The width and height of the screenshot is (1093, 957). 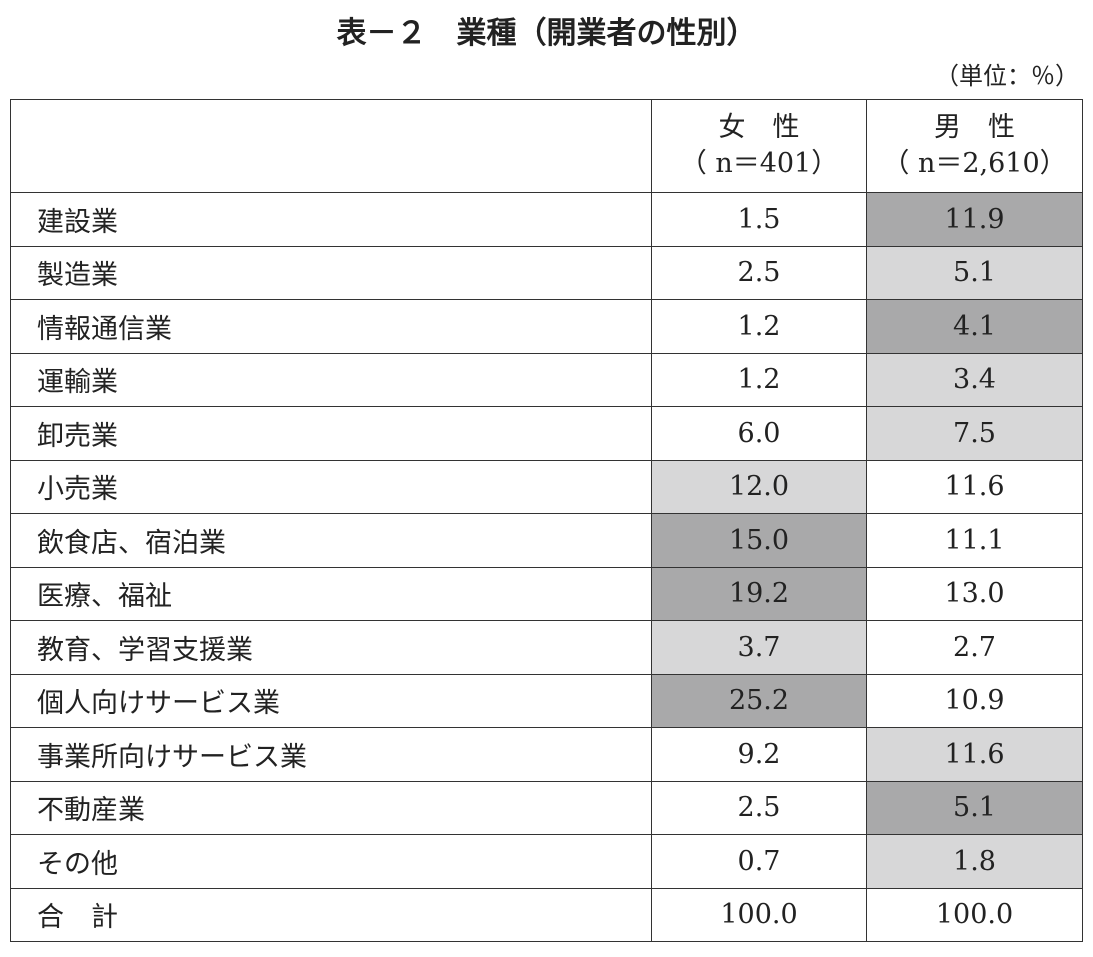 I want to click on row-label: 教育、学習支援業, so click(x=331, y=647).